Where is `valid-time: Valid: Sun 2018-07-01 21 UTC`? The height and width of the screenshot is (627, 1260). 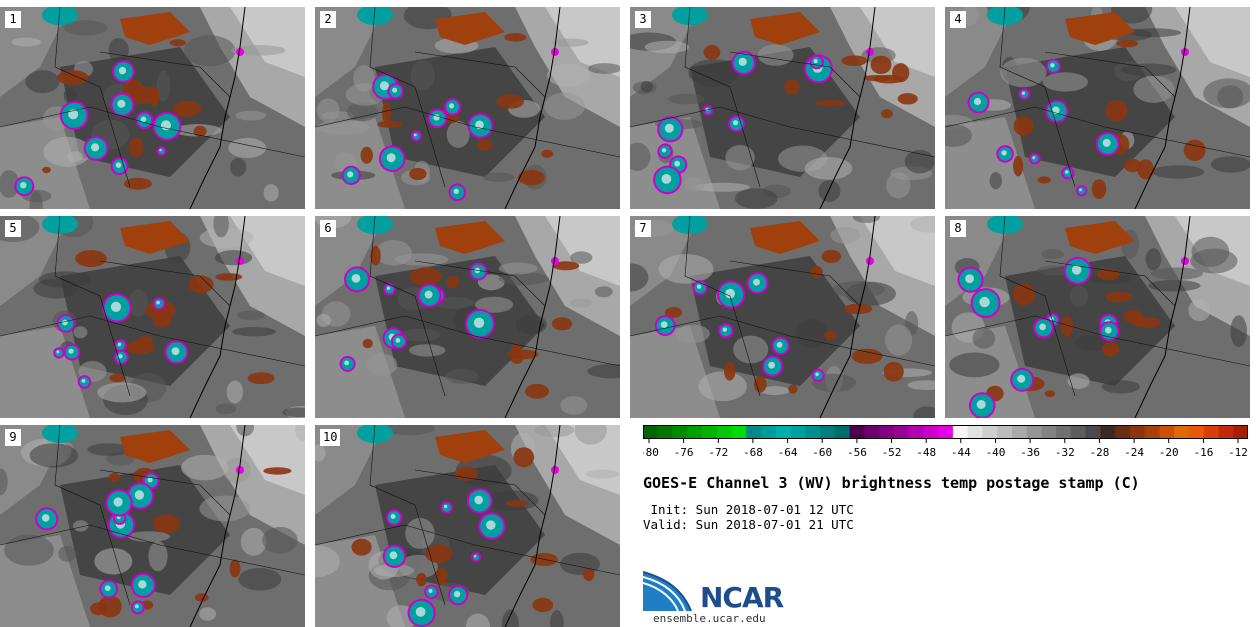 valid-time: Valid: Sun 2018-07-01 21 UTC is located at coordinates (748, 524).